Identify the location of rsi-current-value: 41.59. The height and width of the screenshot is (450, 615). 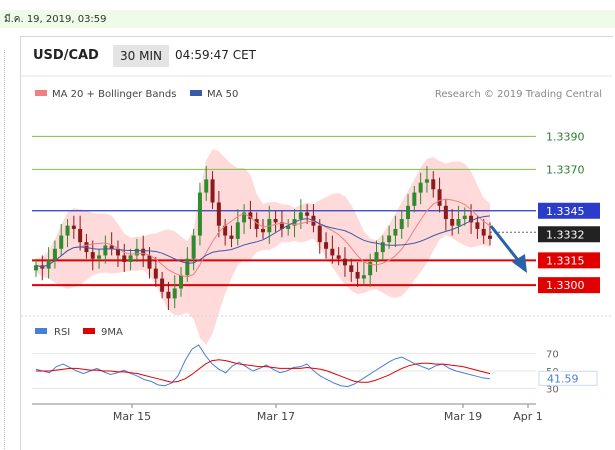
(563, 378).